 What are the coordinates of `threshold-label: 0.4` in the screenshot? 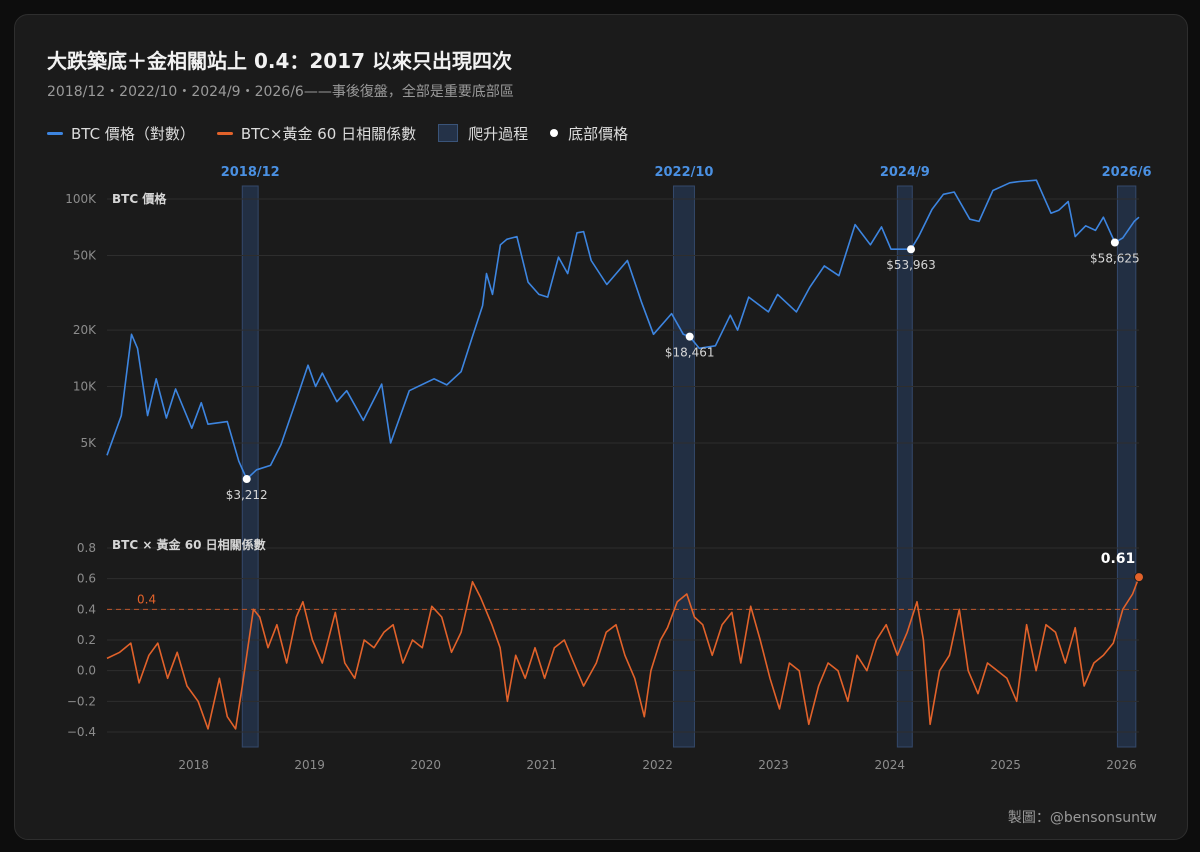 It's located at (146, 599).